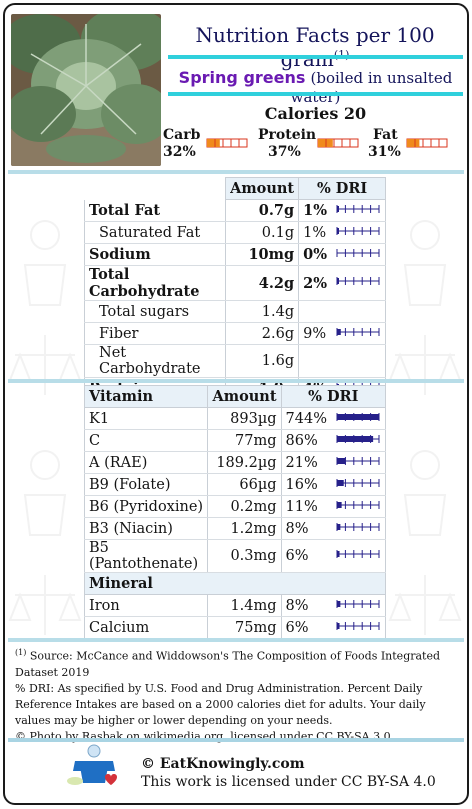 The width and height of the screenshot is (472, 809). I want to click on license-credit: This work is licensed under CC BY-SA 4.0, so click(288, 782).